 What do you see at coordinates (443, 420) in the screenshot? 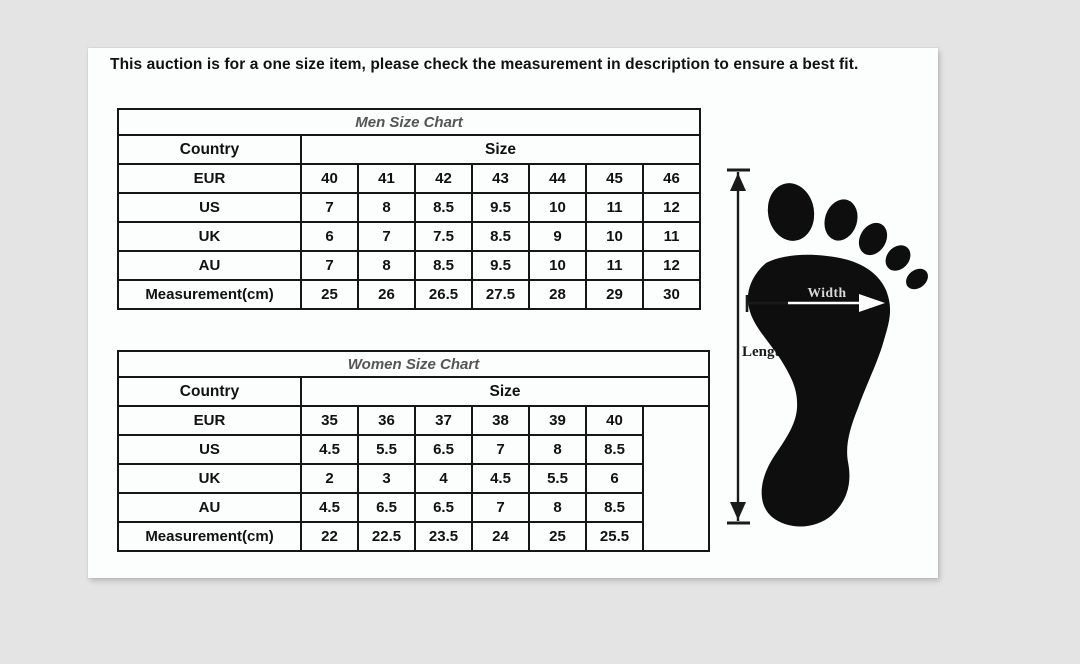
I see `size-value-cell: 37` at bounding box center [443, 420].